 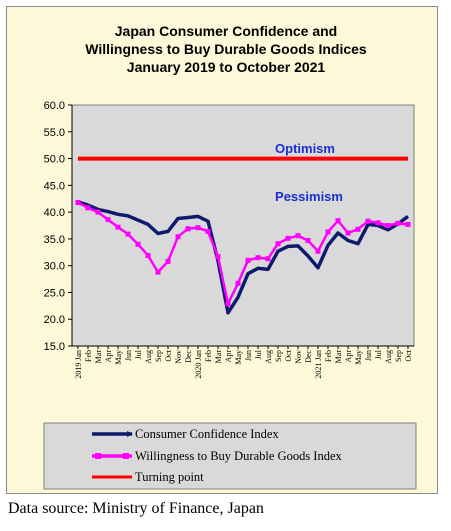 I want to click on y-tick-label: 35.0, so click(x=54, y=240).